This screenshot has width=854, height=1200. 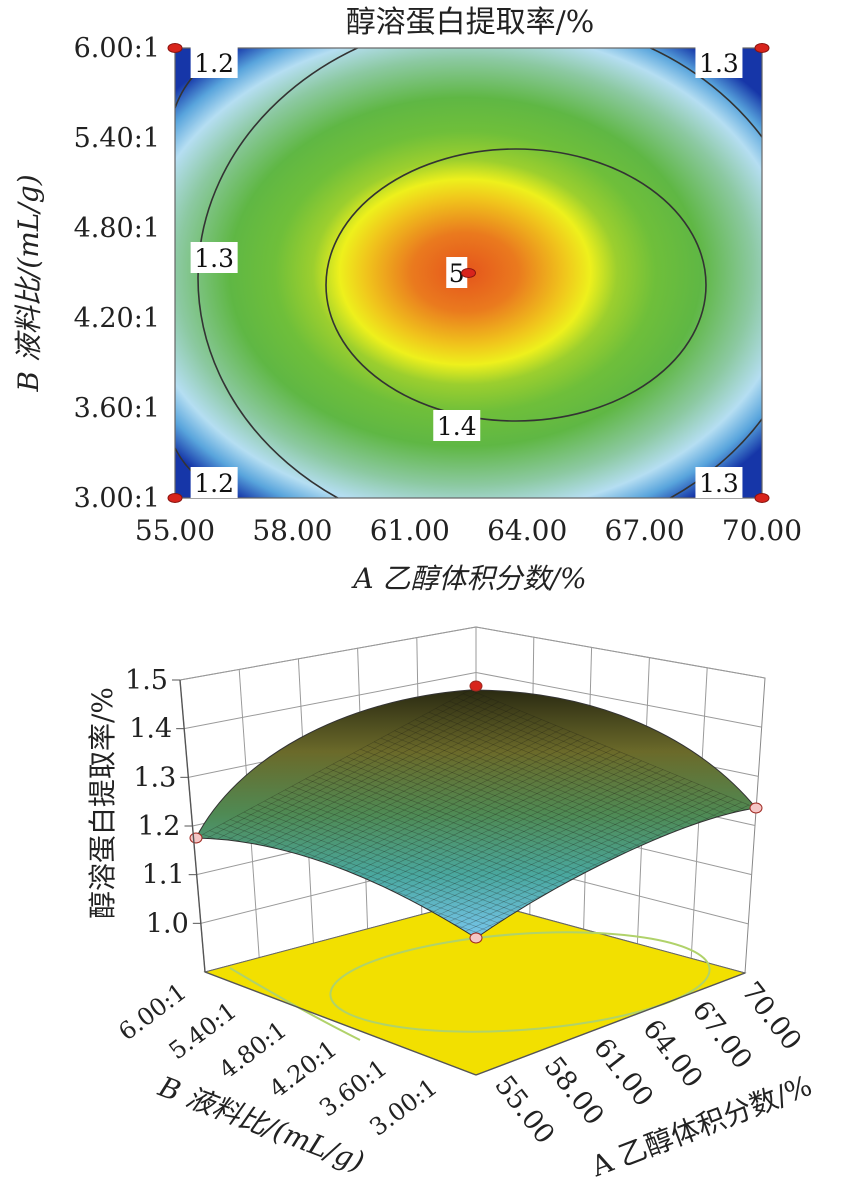 What do you see at coordinates (292, 530) in the screenshot?
I see `x-tick-label: 58.00` at bounding box center [292, 530].